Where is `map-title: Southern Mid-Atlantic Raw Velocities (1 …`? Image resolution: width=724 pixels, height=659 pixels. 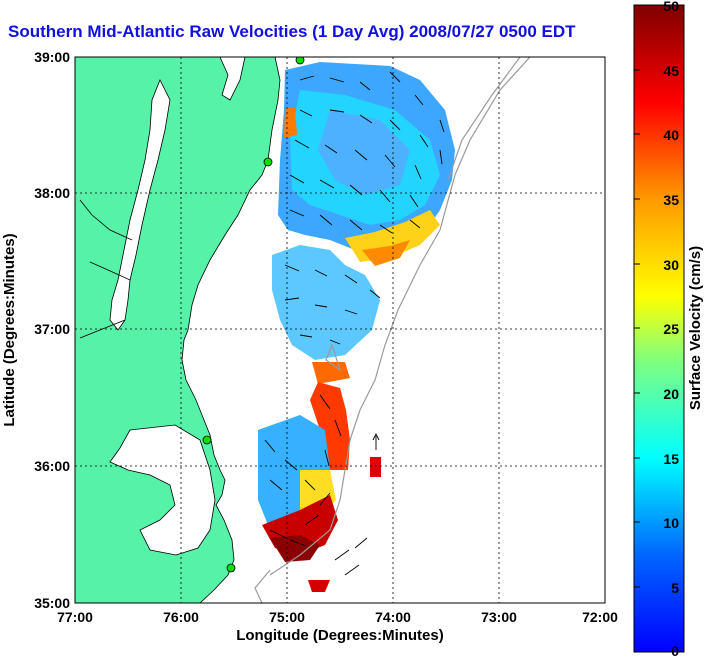
map-title: Southern Mid-Atlantic Raw Velocities (1 … is located at coordinates (292, 31).